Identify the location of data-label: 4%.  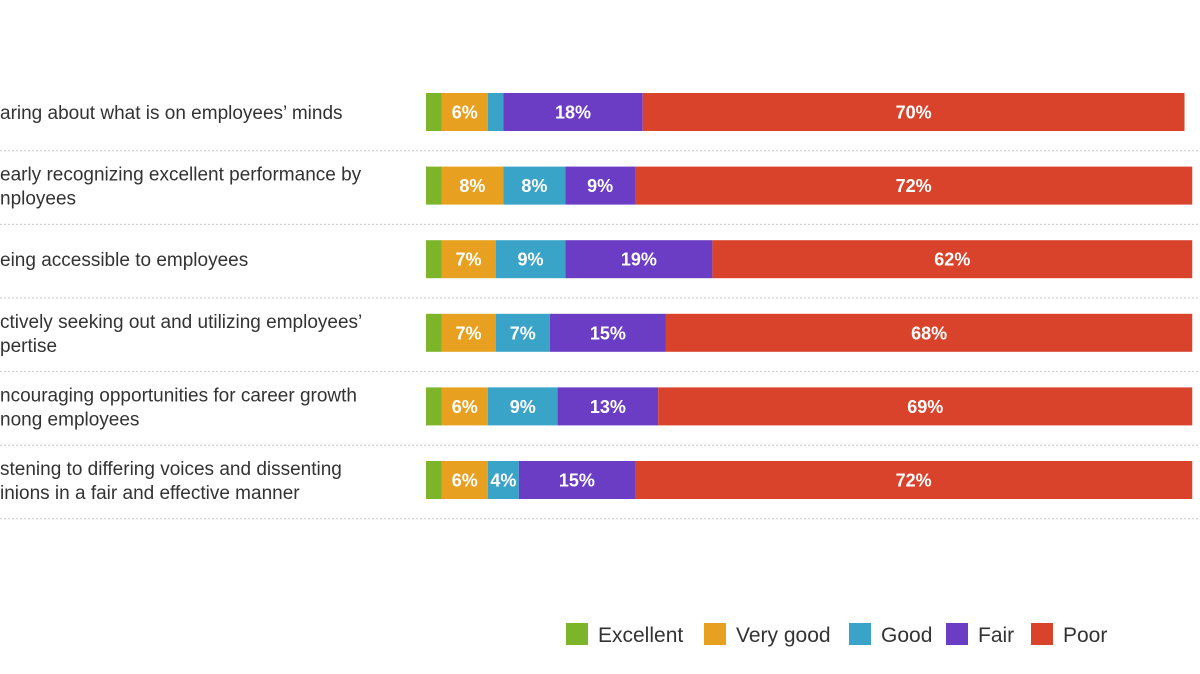
(503, 481).